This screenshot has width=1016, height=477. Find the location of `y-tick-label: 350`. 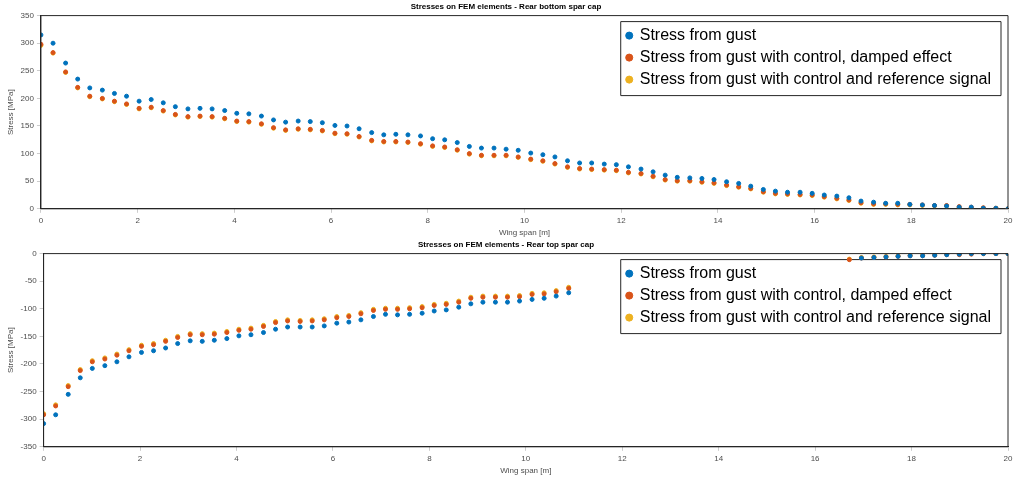

y-tick-label: 350 is located at coordinates (27, 15).